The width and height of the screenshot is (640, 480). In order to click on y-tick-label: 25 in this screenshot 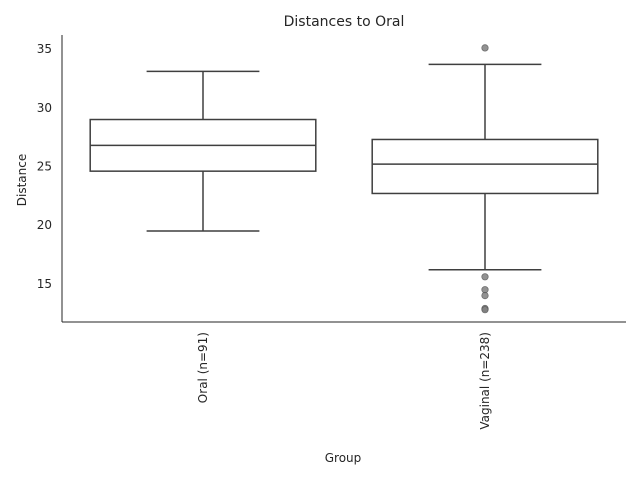, I will do `click(44, 166)`.